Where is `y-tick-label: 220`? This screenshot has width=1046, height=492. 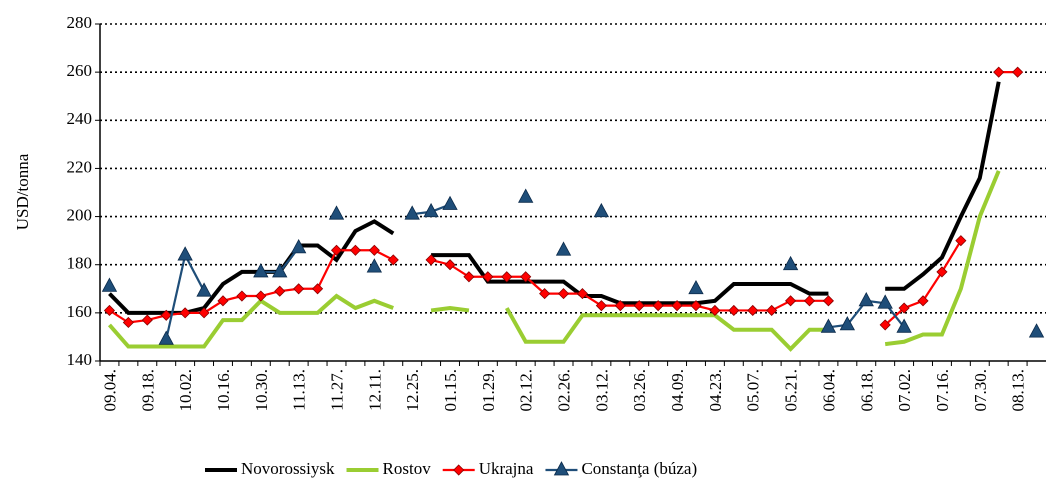 y-tick-label: 220 is located at coordinates (80, 166).